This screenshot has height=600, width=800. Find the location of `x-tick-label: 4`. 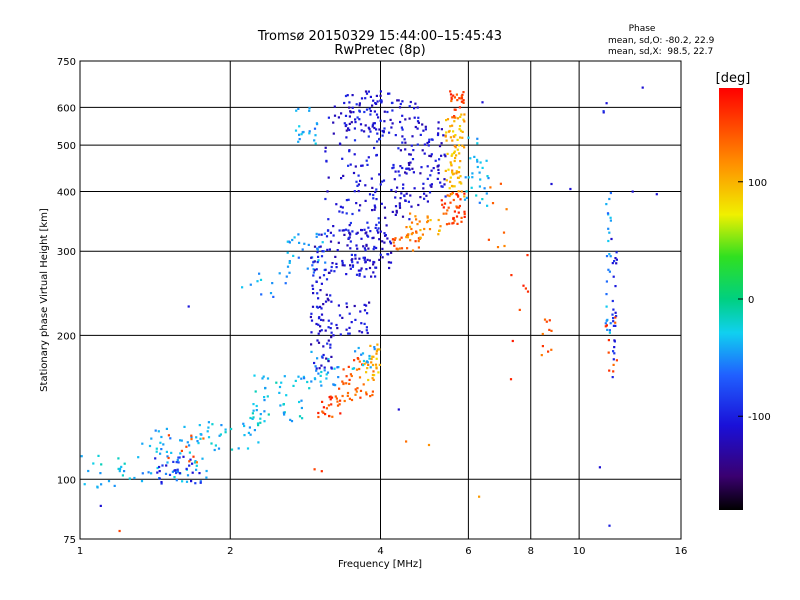

x-tick-label: 4 is located at coordinates (380, 551).